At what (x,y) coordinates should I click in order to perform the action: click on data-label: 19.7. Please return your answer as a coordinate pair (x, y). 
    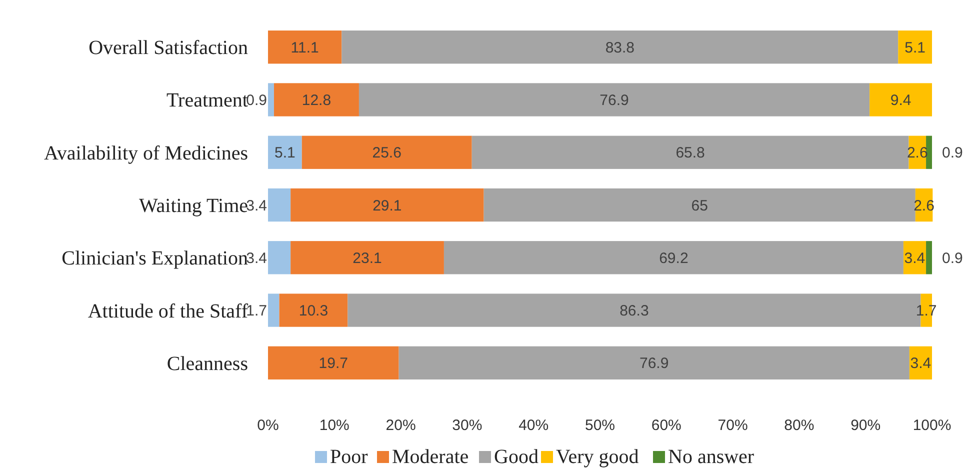
    Looking at the image, I should click on (333, 363).